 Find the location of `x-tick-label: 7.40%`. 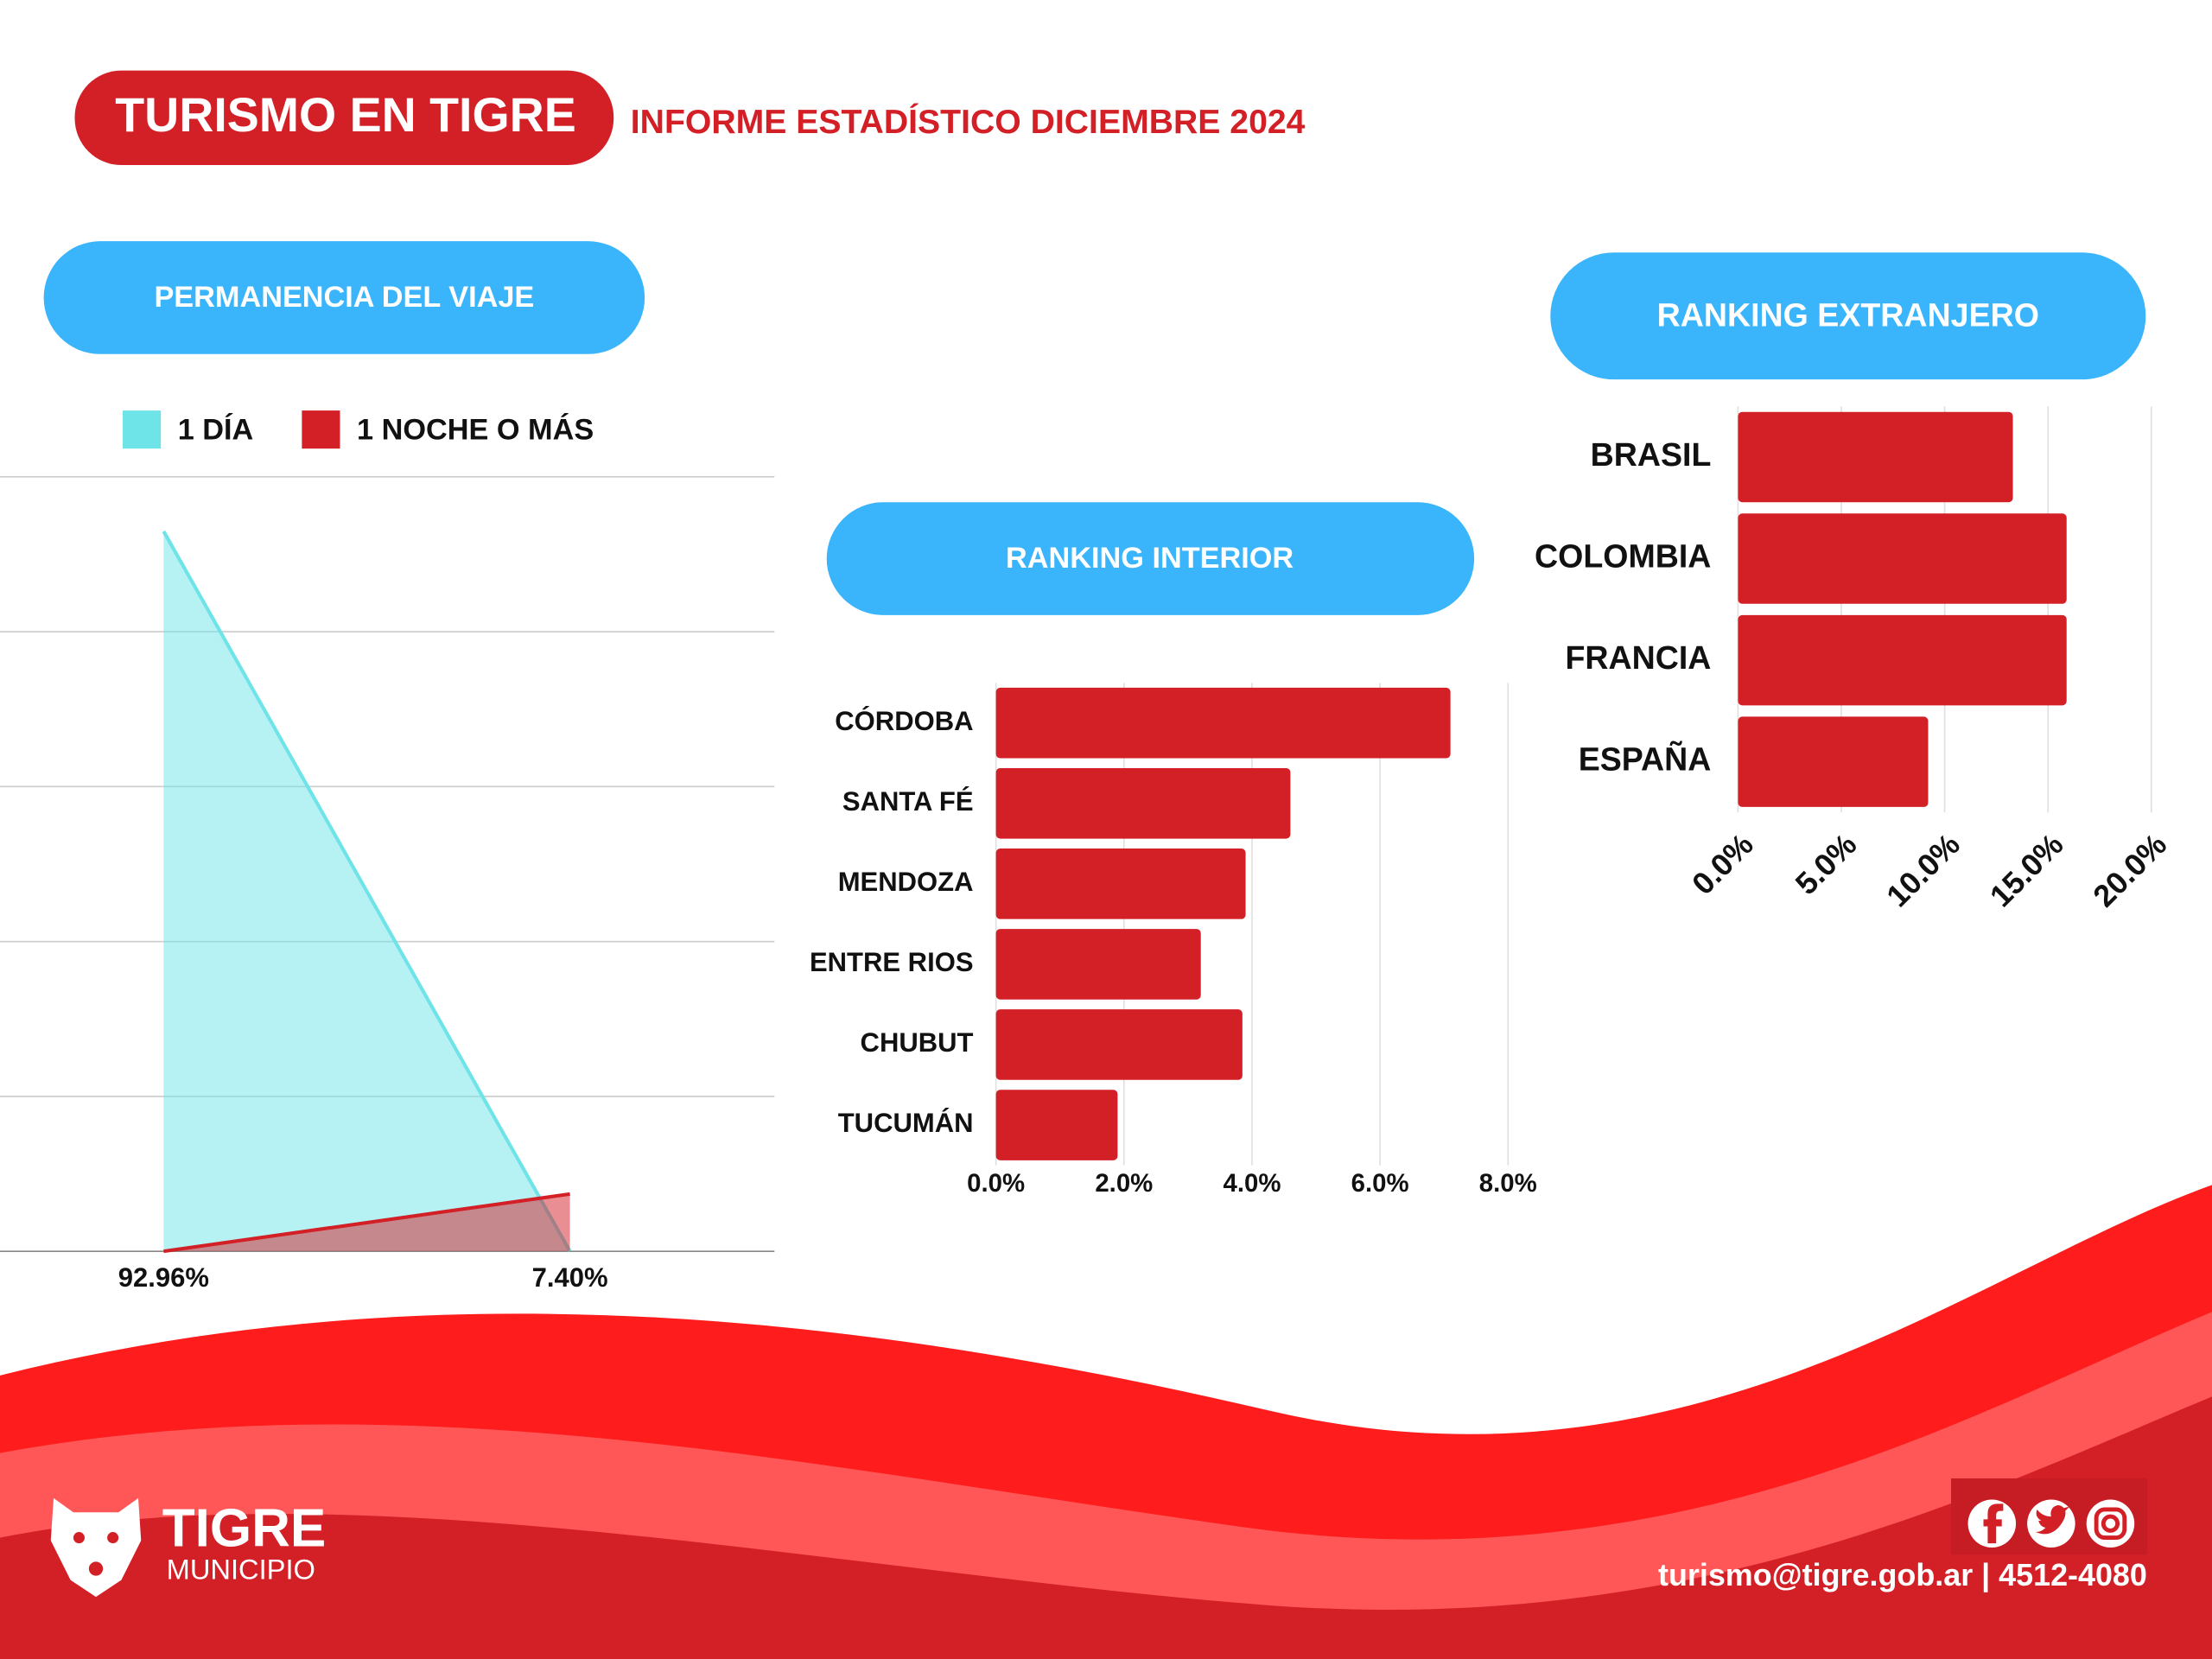

x-tick-label: 7.40% is located at coordinates (570, 1277).